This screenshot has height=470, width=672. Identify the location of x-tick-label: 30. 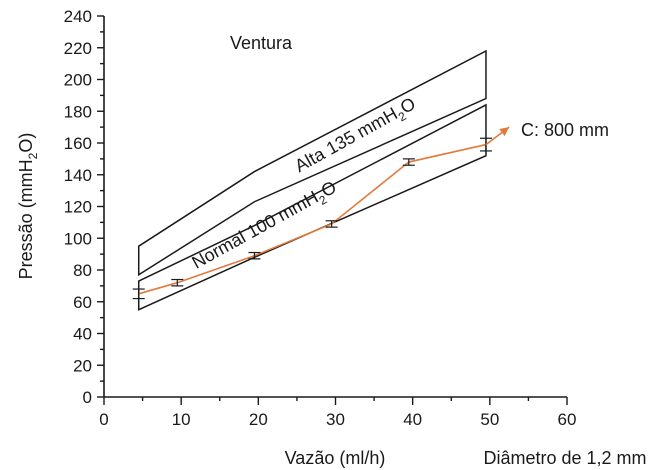
(335, 419).